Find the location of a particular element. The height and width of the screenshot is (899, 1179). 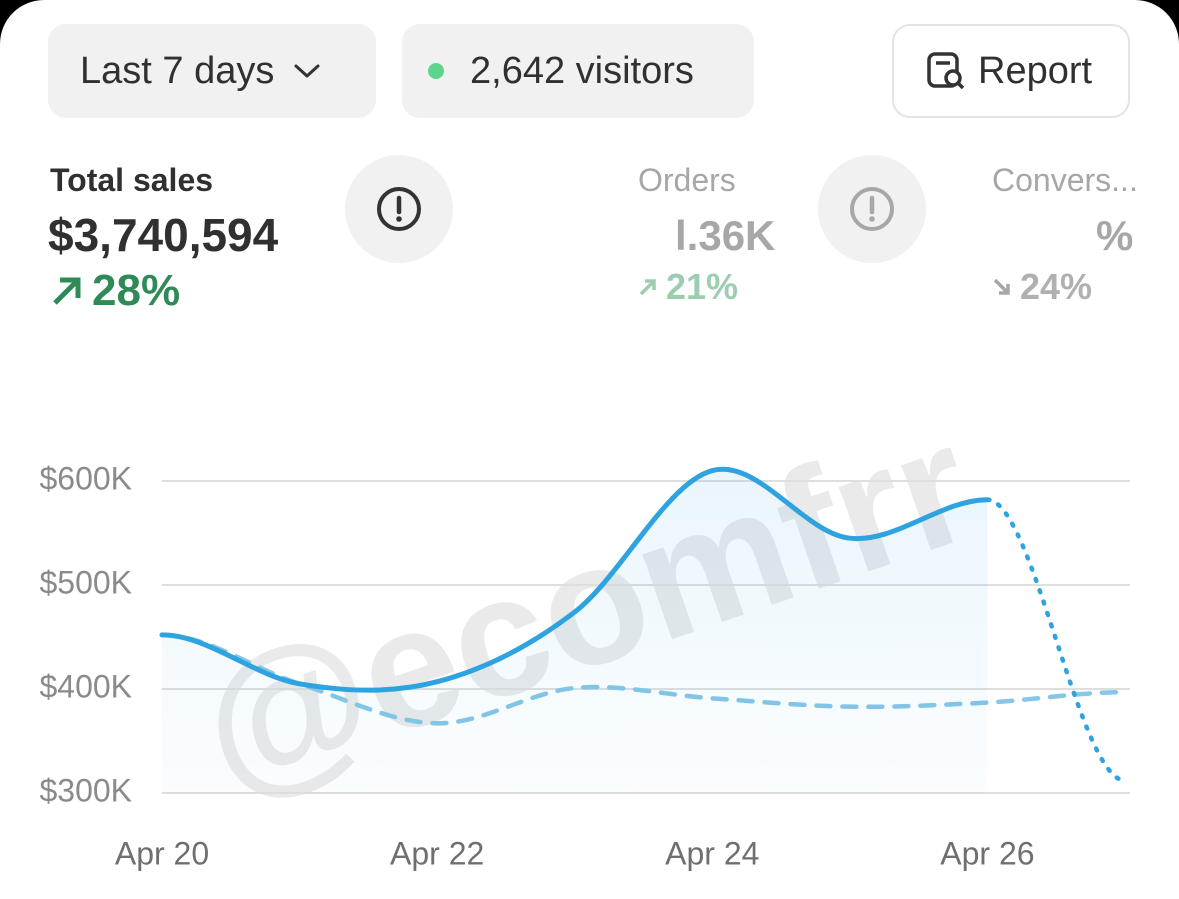

report-button: Report is located at coordinates (1011, 71).